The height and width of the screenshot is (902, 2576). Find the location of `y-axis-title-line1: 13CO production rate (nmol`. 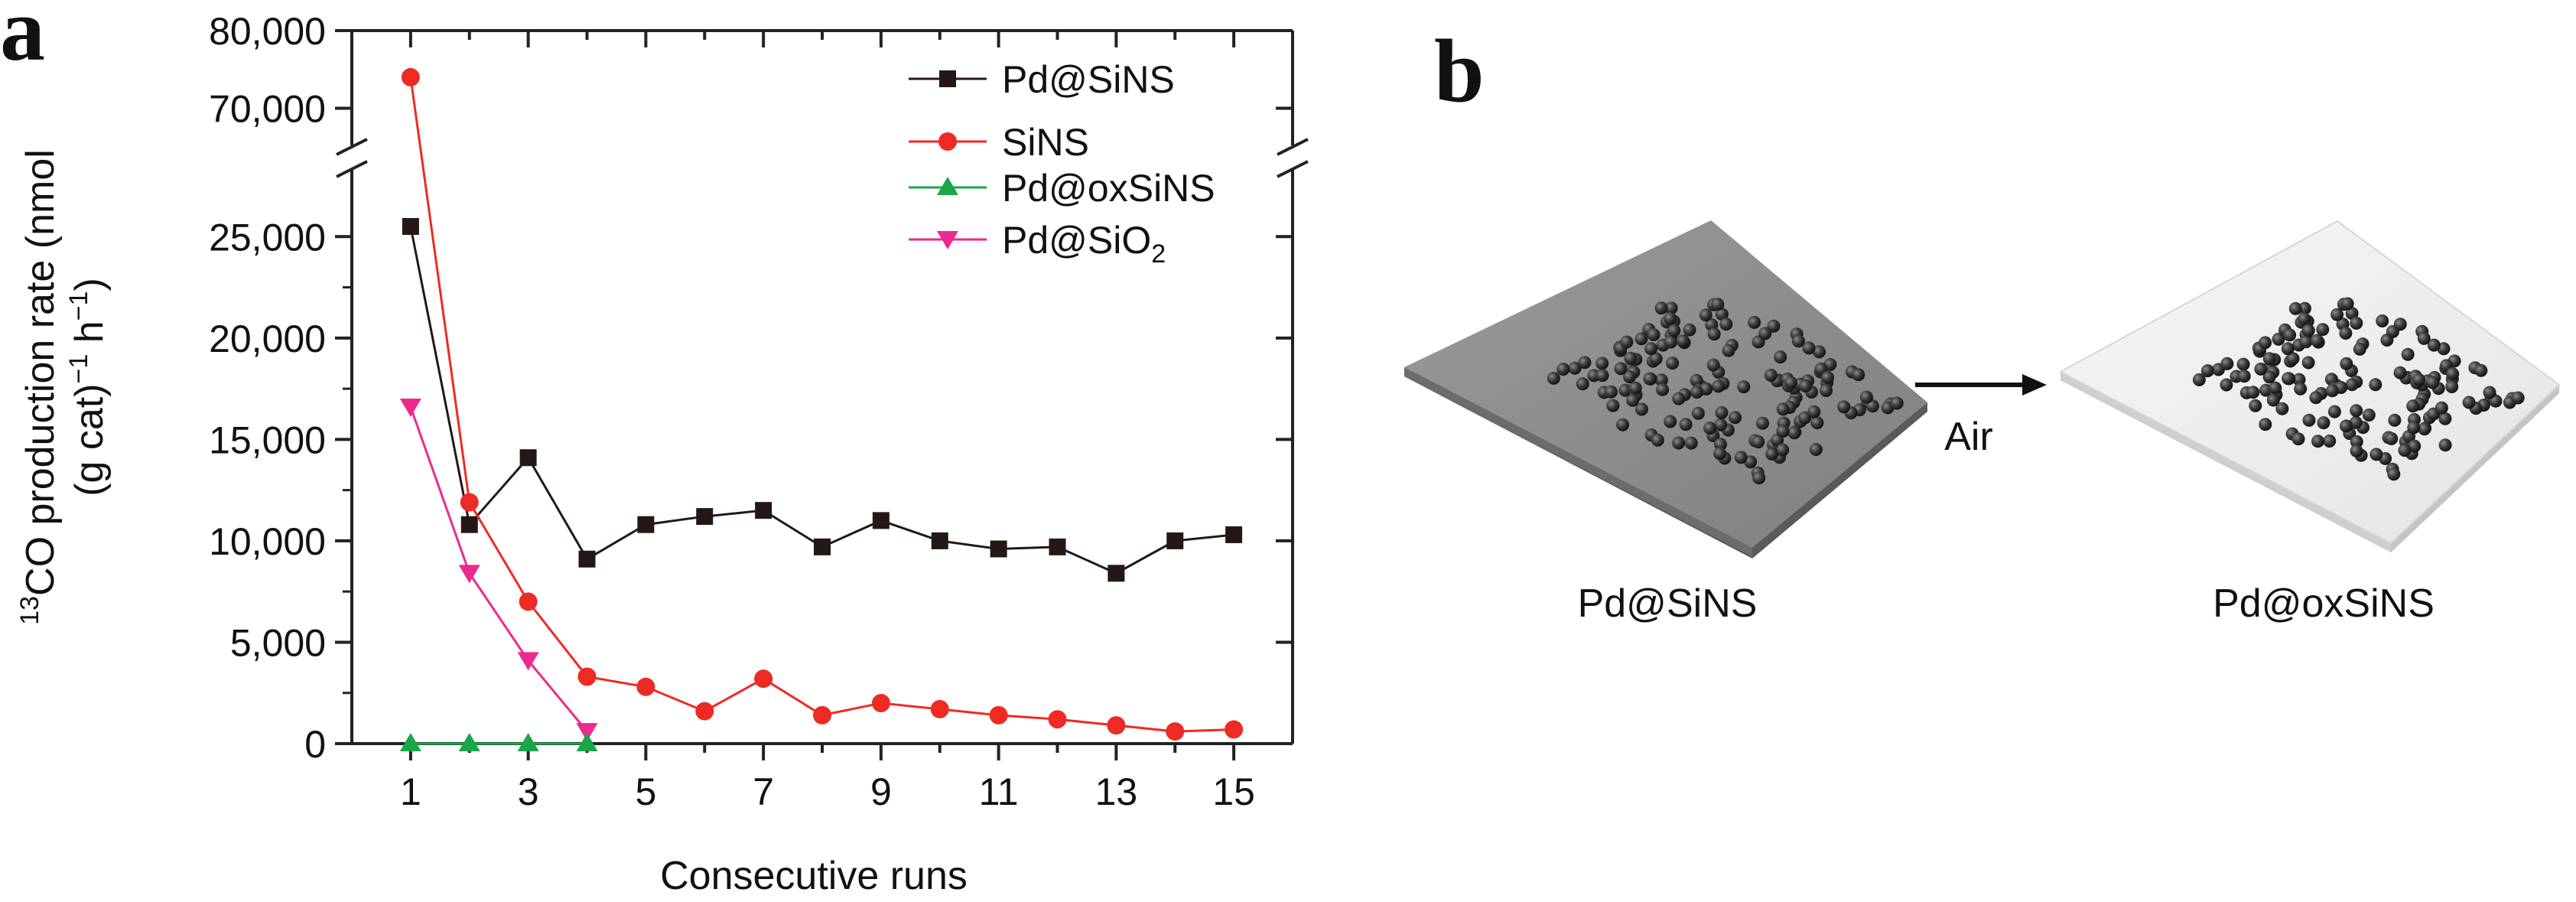

y-axis-title-line1: 13CO production rate (nmol is located at coordinates (39, 387).